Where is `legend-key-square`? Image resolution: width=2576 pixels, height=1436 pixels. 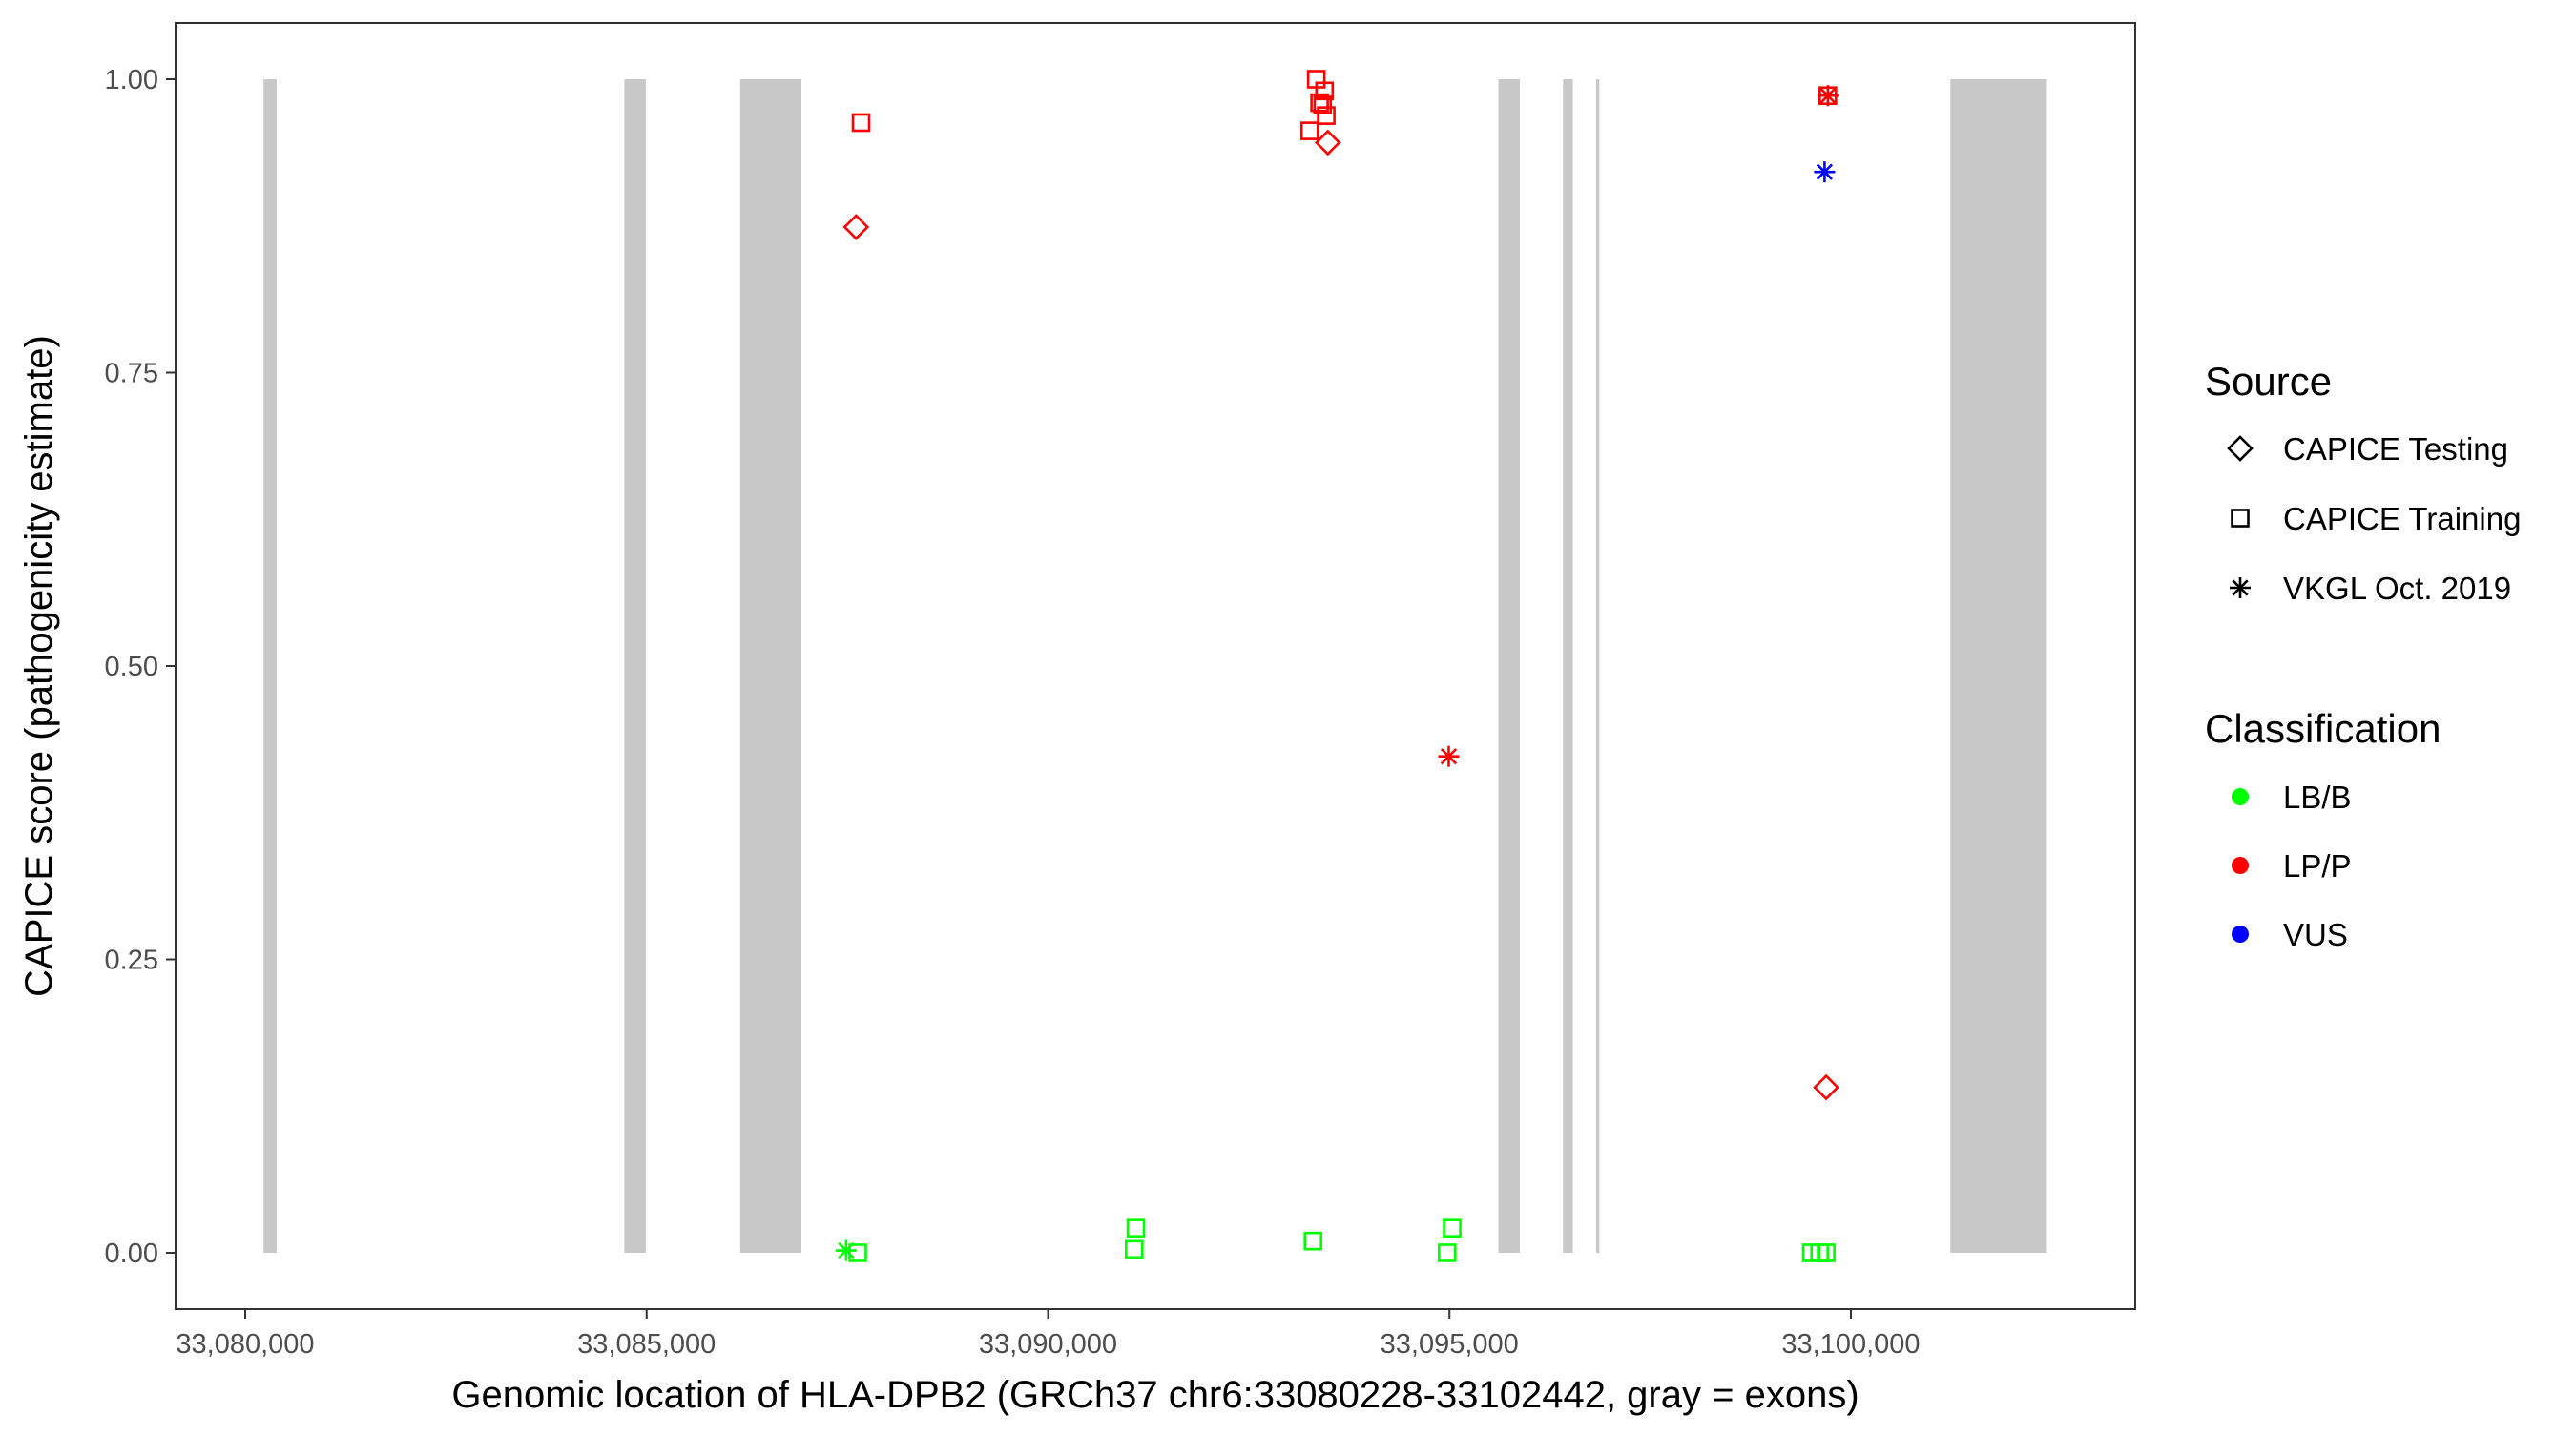
legend-key-square is located at coordinates (2240, 518).